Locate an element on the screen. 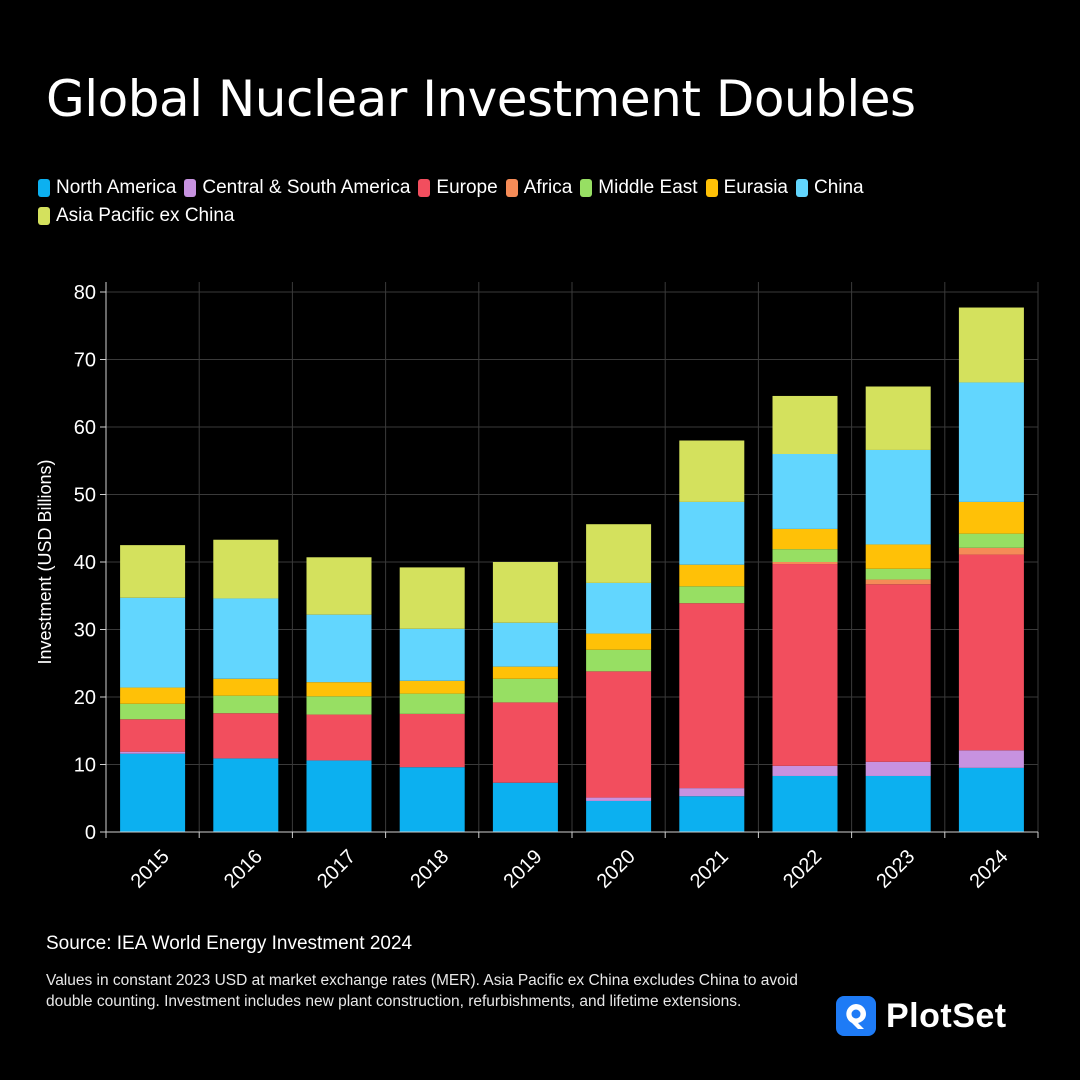  legend-item: Middle East is located at coordinates (639, 188).